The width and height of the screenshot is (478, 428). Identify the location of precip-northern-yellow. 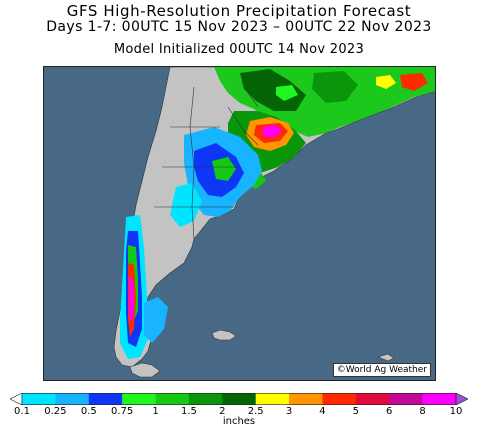
(386, 82).